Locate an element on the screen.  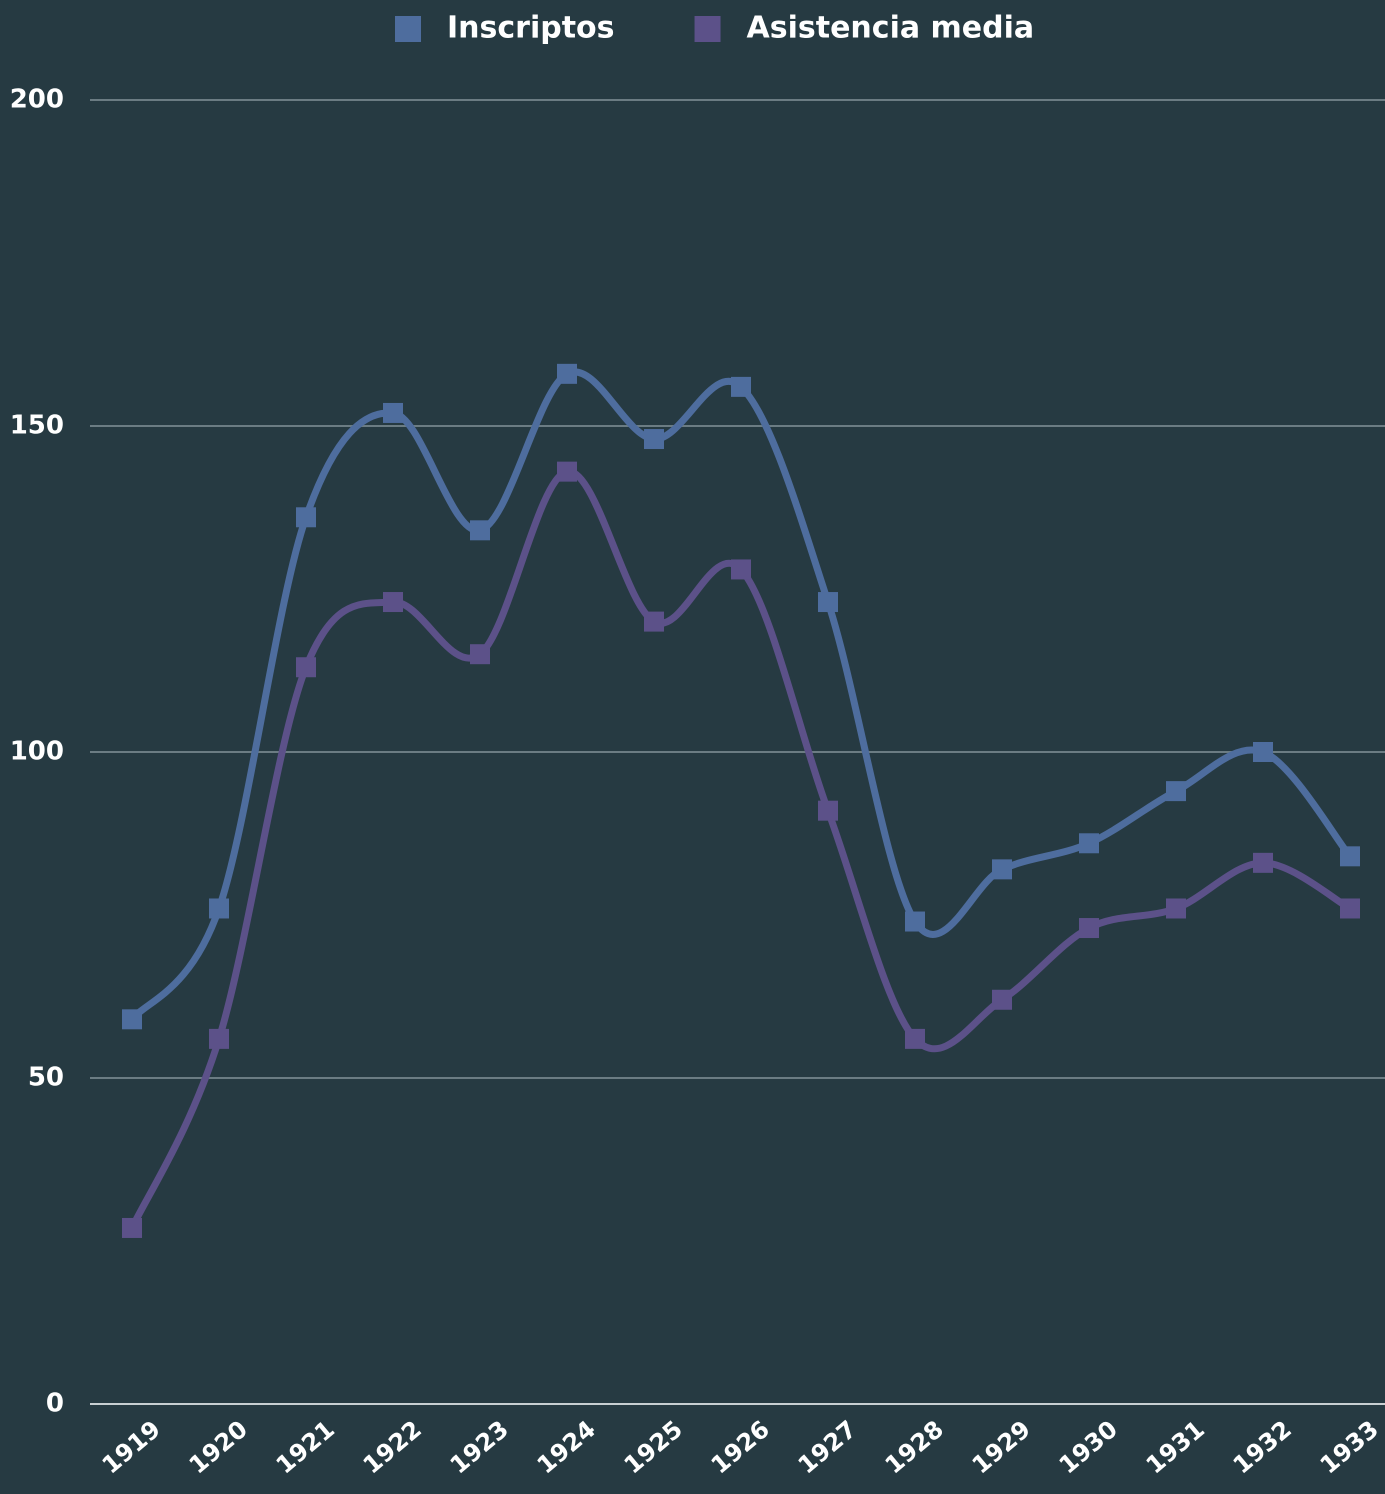
x-tick-label: 1925 is located at coordinates (653, 1447).